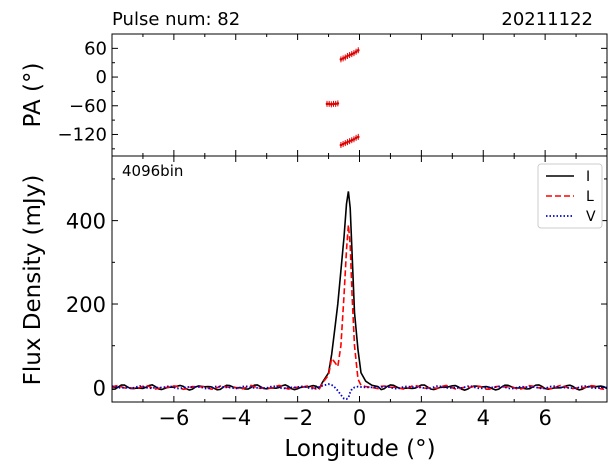  I want to click on pa-axis-label: PA (°), so click(33, 95).